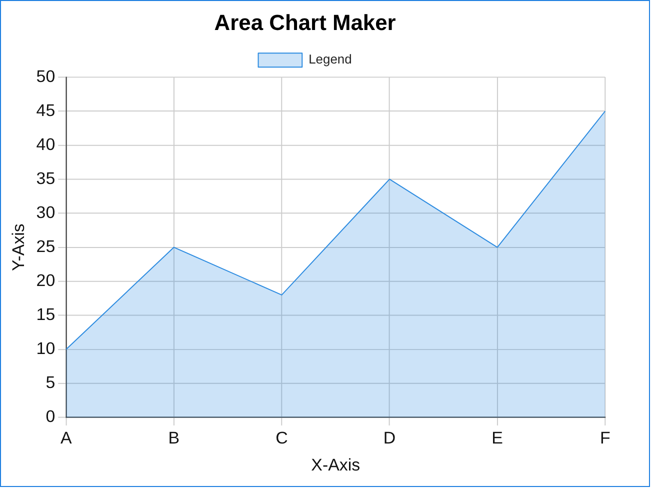 The image size is (652, 489). I want to click on x-tick-label: C, so click(282, 438).